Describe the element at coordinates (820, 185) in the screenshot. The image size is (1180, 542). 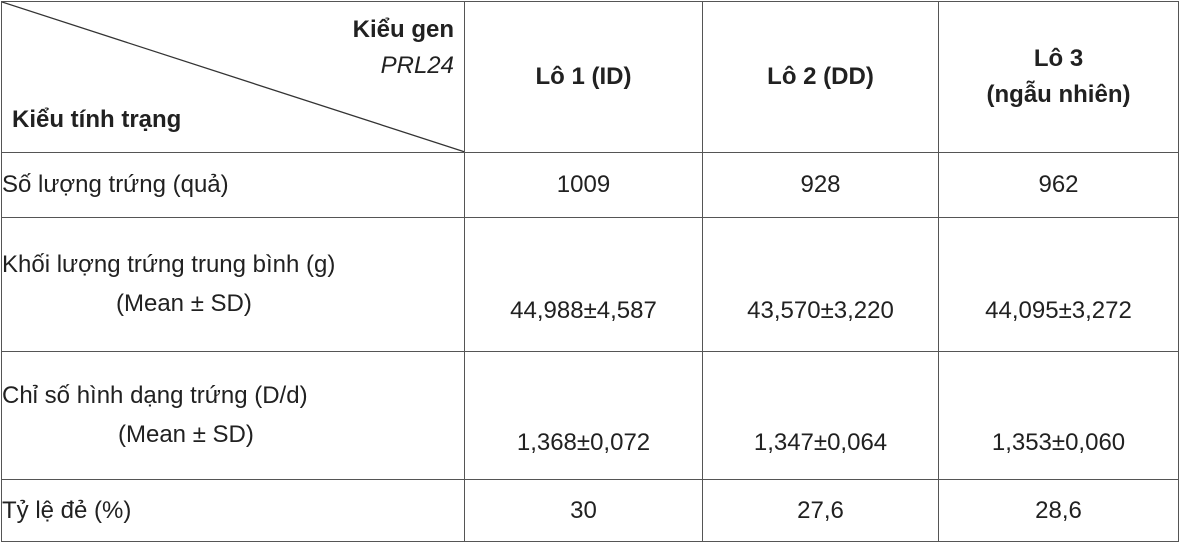
I see `table-cell: 928` at that location.